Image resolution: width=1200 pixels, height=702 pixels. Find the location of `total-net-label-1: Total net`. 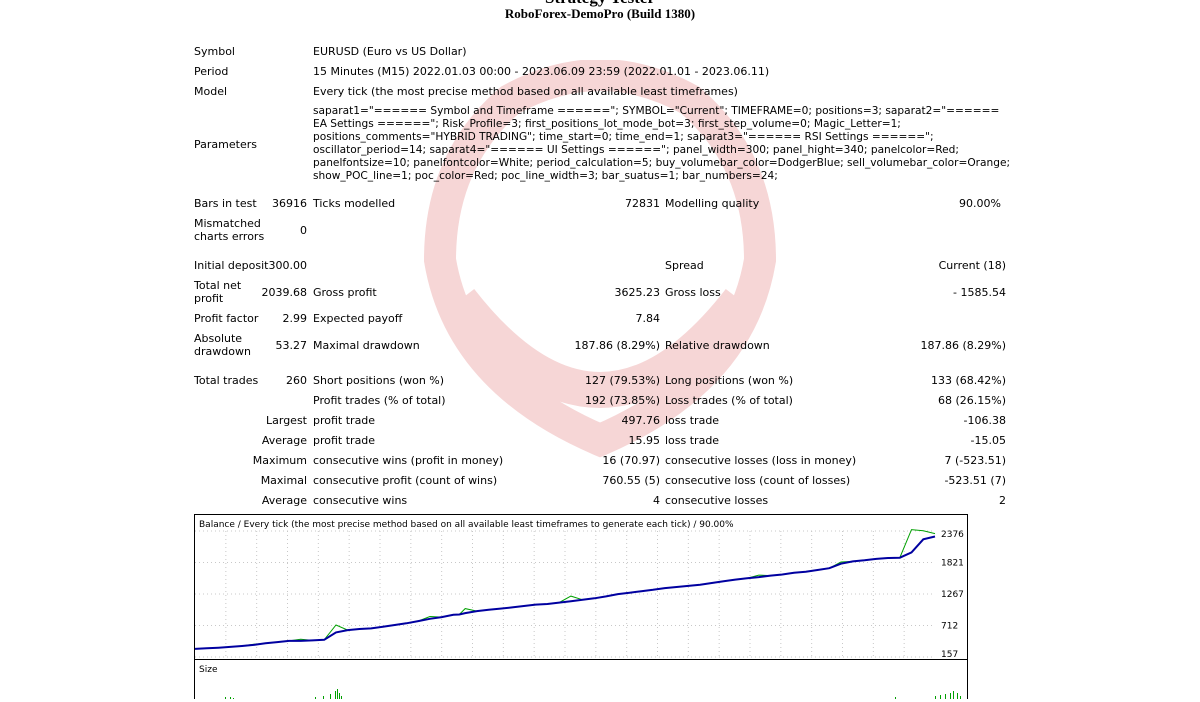

total-net-label-1: Total net is located at coordinates (218, 285).